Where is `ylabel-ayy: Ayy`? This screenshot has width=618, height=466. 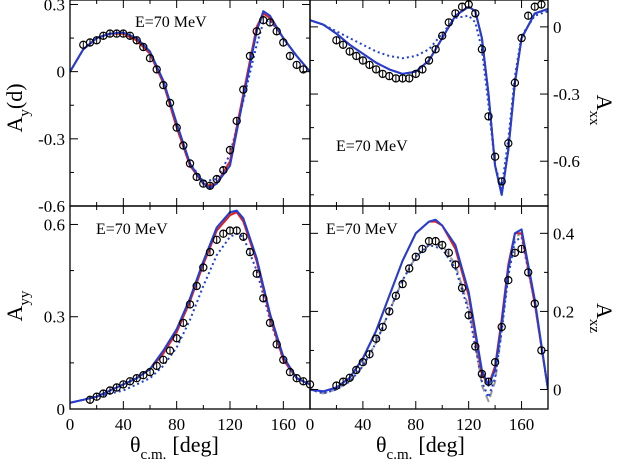
ylabel-ayy: Ayy is located at coordinates (17, 305).